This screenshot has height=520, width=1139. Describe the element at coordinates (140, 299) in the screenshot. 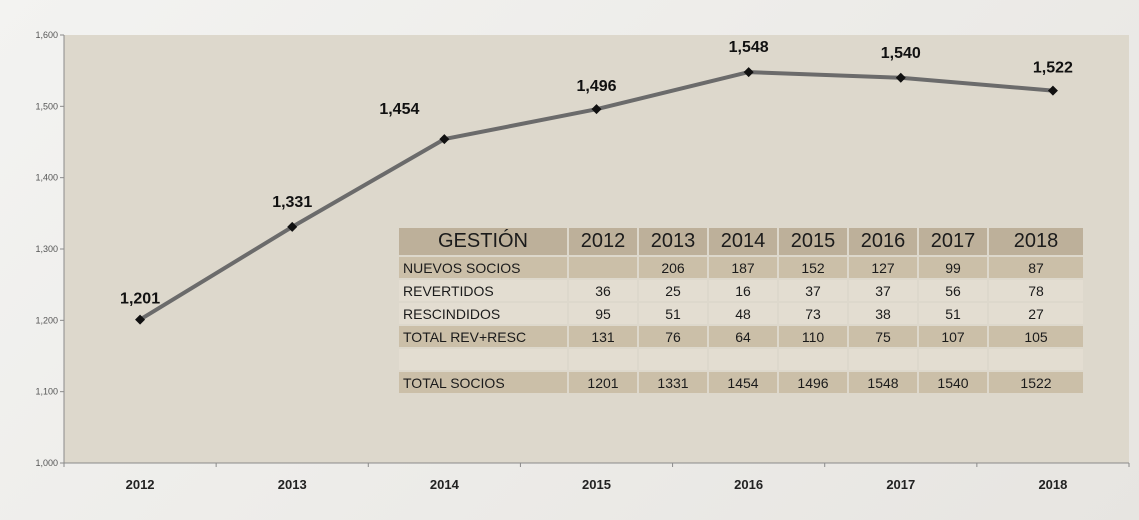

I see `data-label: 1,201` at that location.